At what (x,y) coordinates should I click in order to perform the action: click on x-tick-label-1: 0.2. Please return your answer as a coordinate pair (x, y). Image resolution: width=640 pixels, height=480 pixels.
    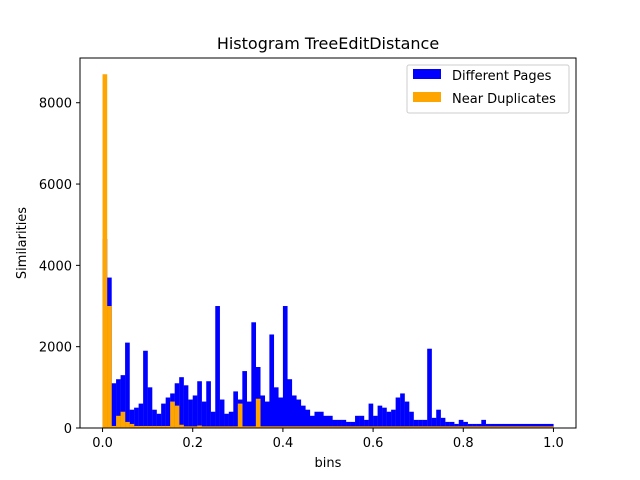
    Looking at the image, I should click on (192, 443).